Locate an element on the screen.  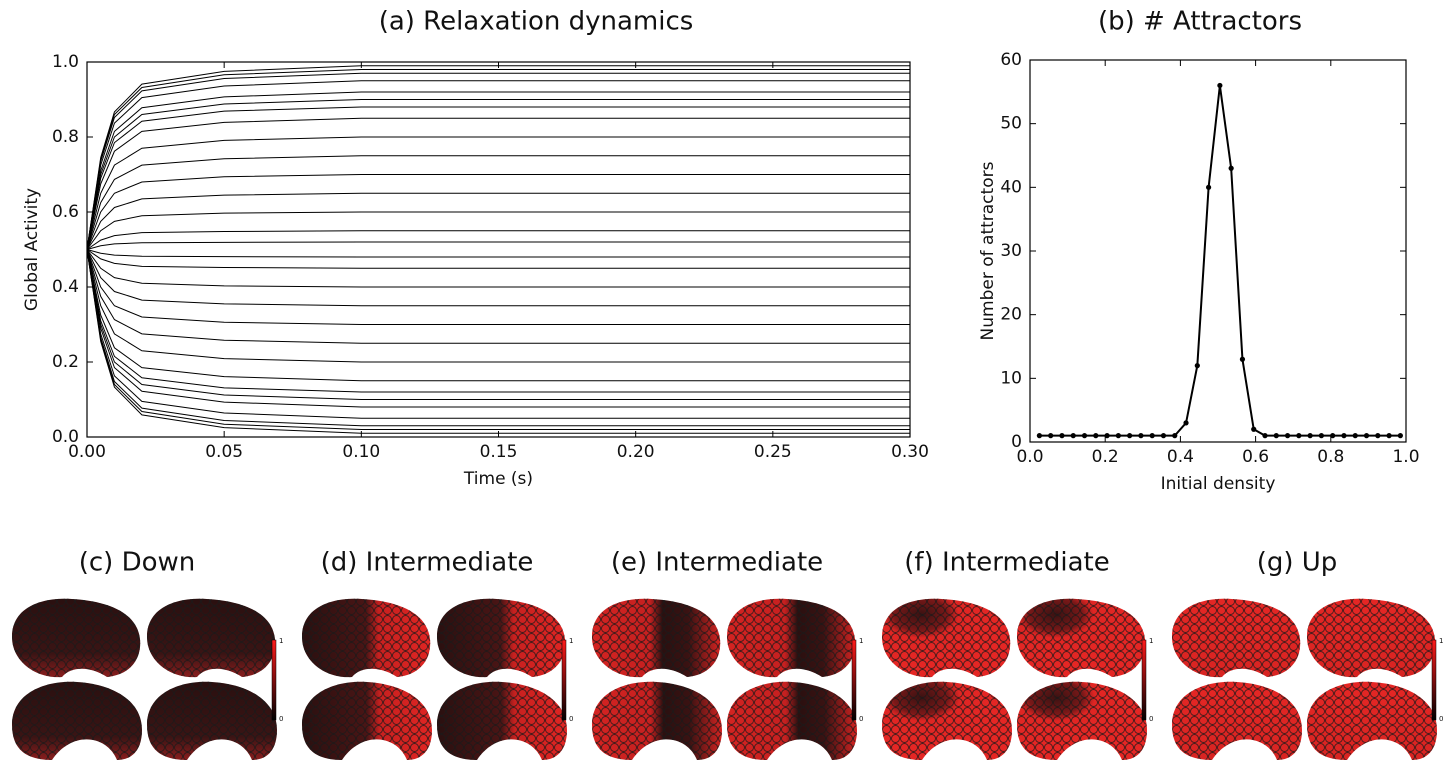
y-axis-label: Global Activity is located at coordinates (32, 249).